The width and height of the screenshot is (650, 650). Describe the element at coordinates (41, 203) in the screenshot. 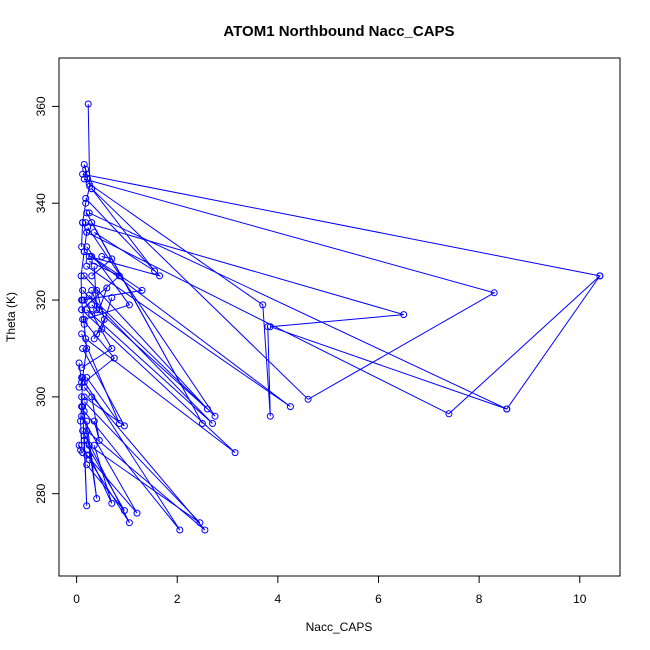

I see `y-tick-label: 340` at that location.